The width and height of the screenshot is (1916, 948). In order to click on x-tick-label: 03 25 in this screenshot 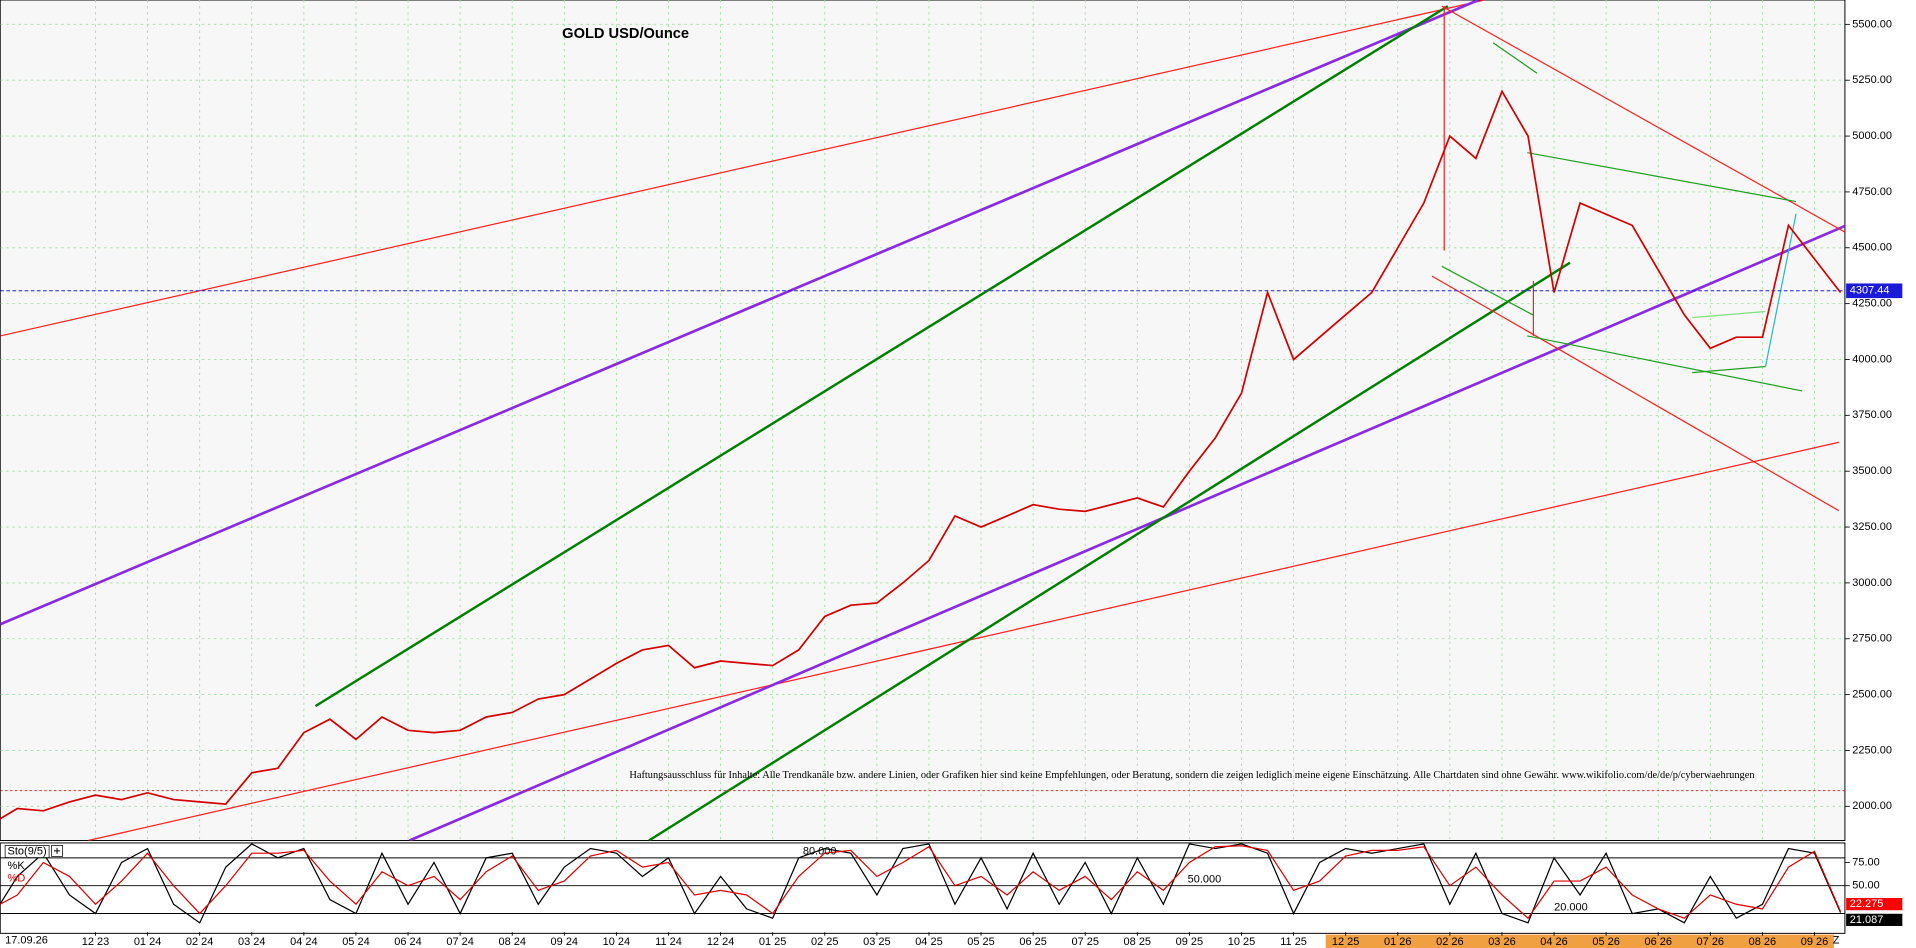, I will do `click(877, 942)`.